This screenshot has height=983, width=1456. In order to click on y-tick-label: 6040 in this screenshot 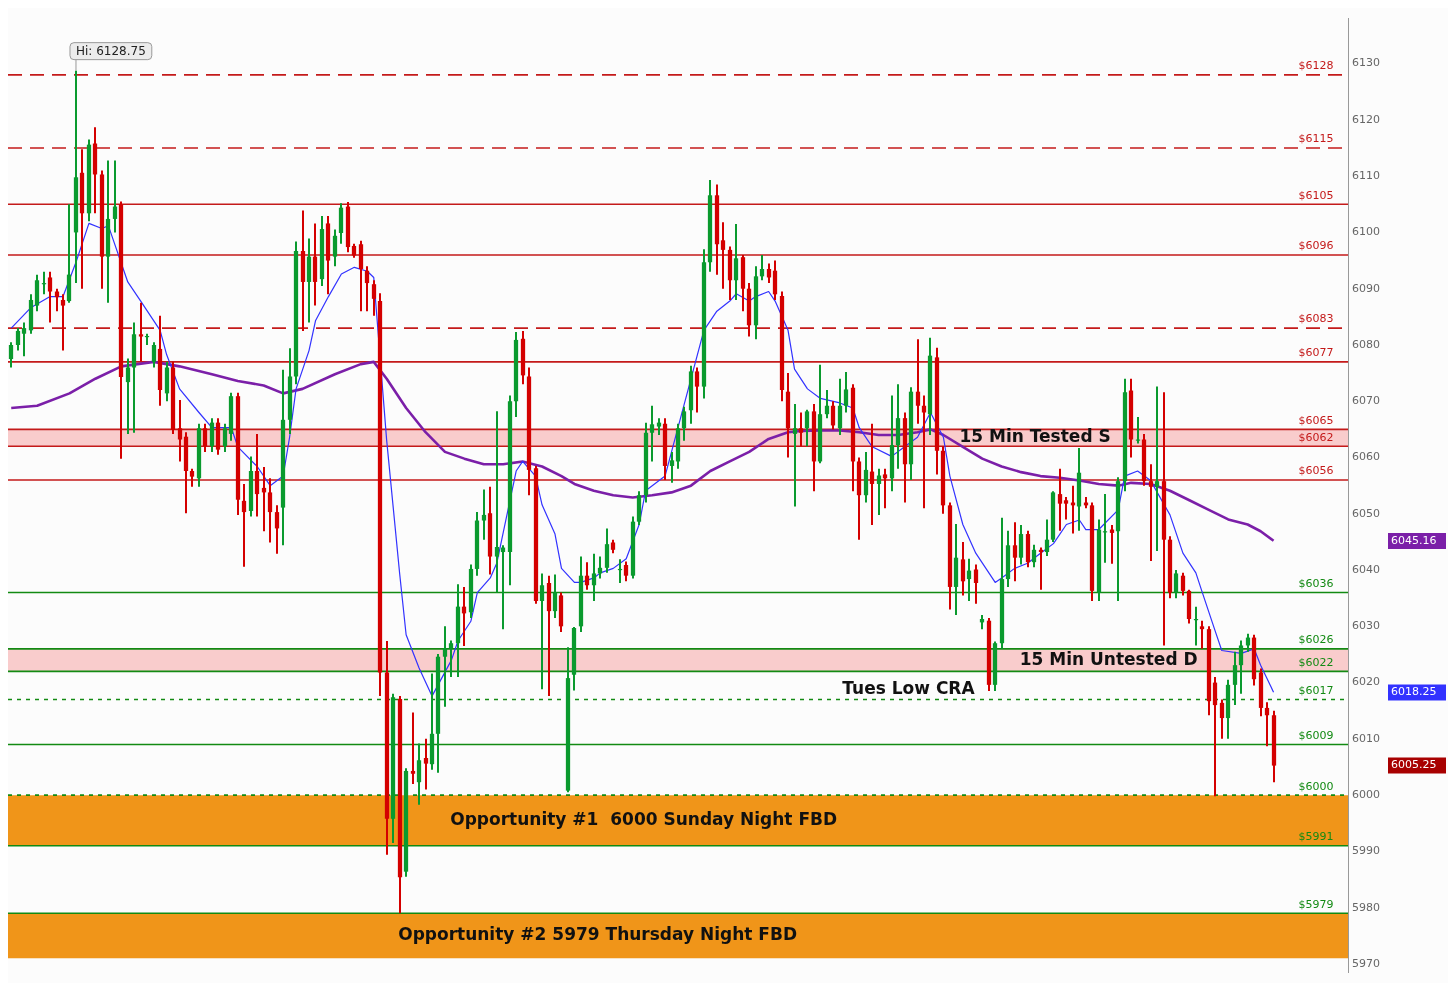, I will do `click(1366, 569)`.